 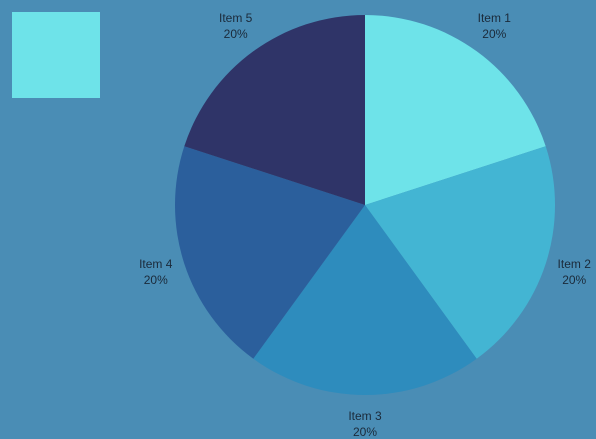 What do you see at coordinates (156, 264) in the screenshot?
I see `slice-label: Item 4` at bounding box center [156, 264].